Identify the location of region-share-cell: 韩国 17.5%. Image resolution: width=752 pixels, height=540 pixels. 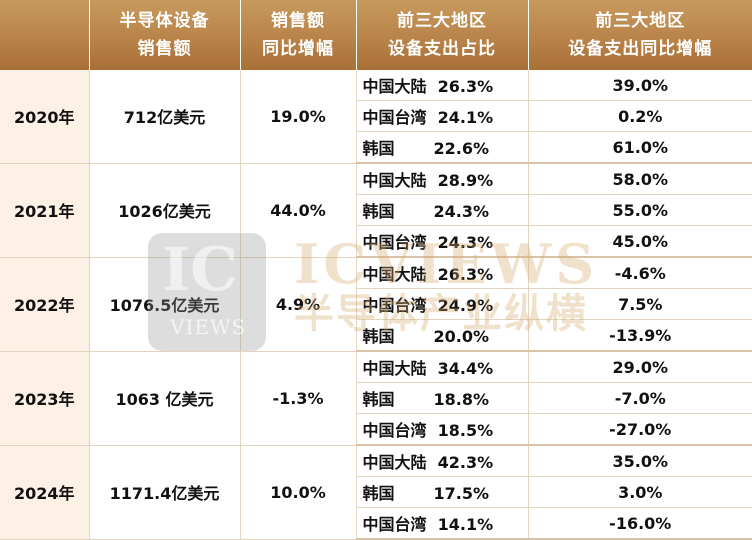
(442, 492).